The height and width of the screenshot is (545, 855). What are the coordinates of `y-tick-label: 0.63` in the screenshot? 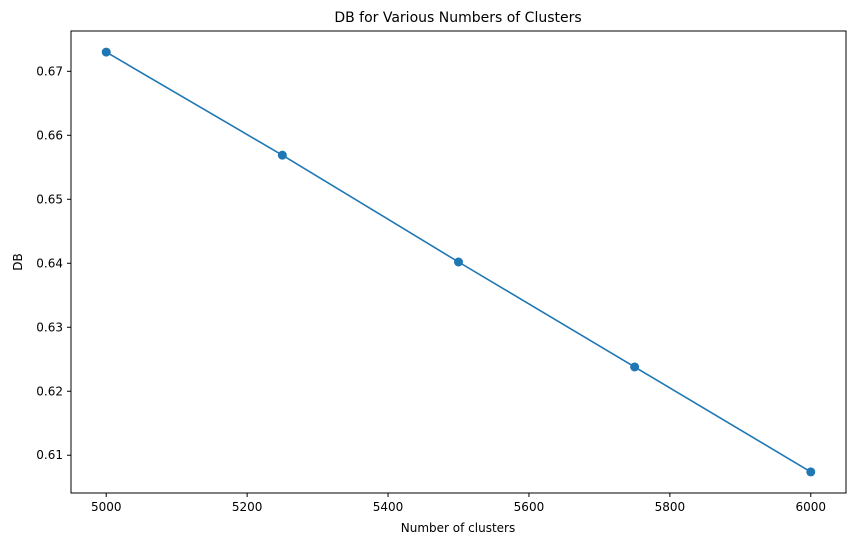 It's located at (49, 327).